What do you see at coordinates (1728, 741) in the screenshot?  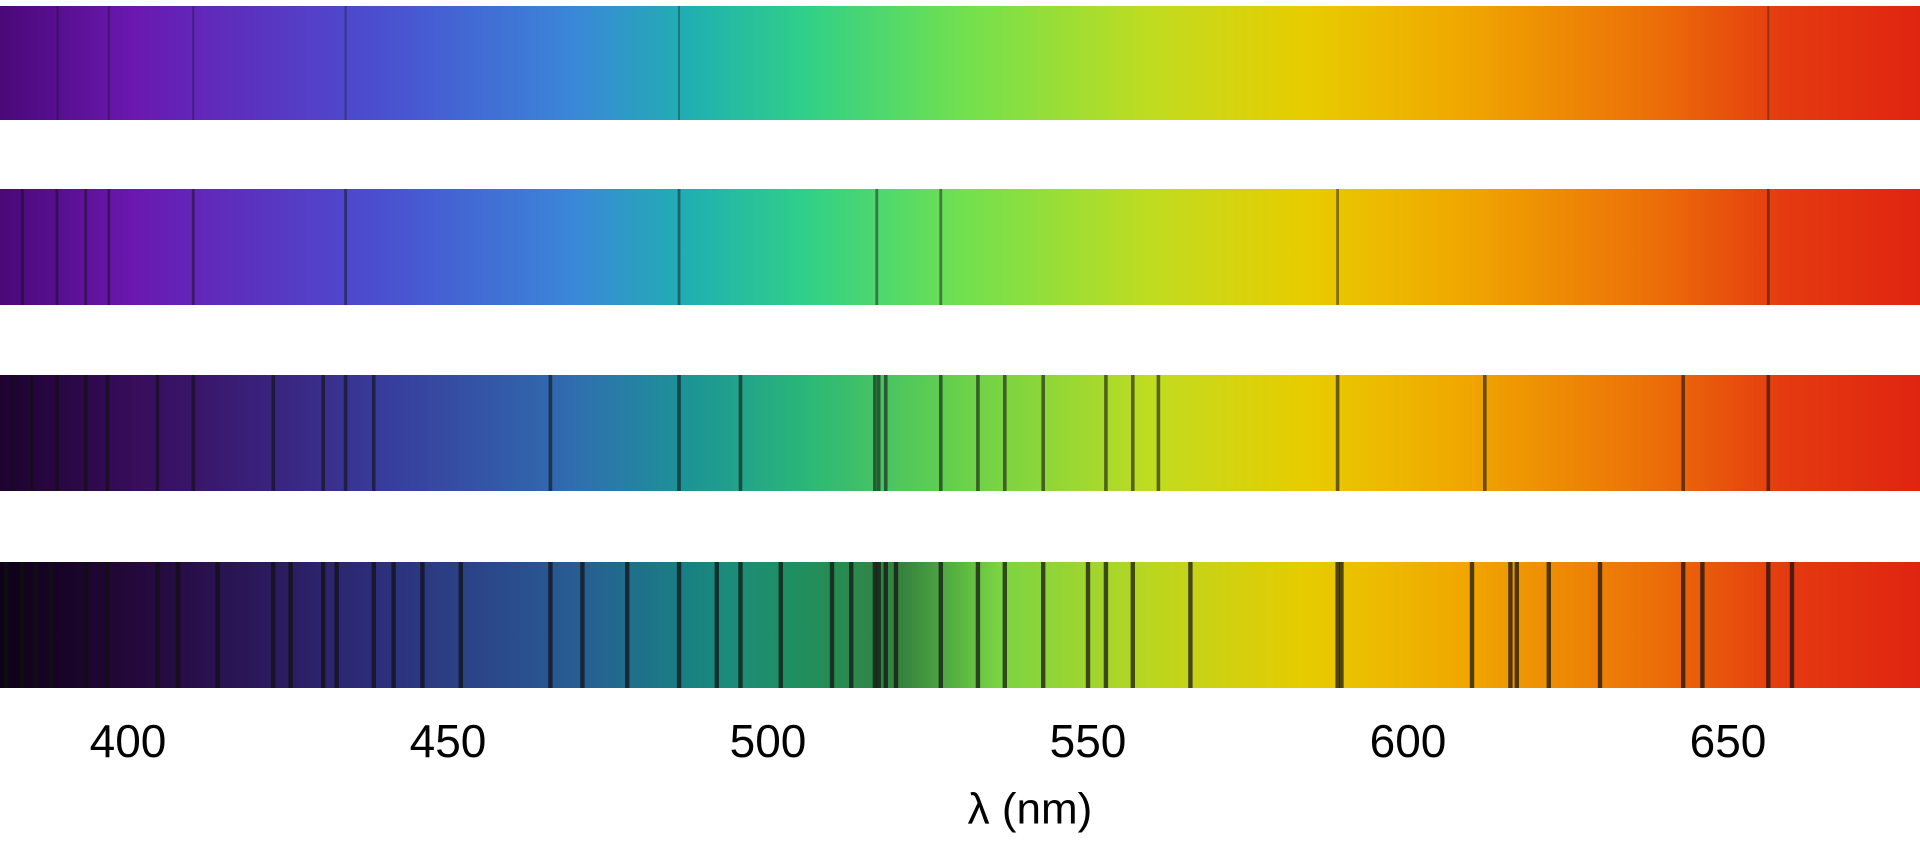 I see `x-tick-label: 650` at bounding box center [1728, 741].